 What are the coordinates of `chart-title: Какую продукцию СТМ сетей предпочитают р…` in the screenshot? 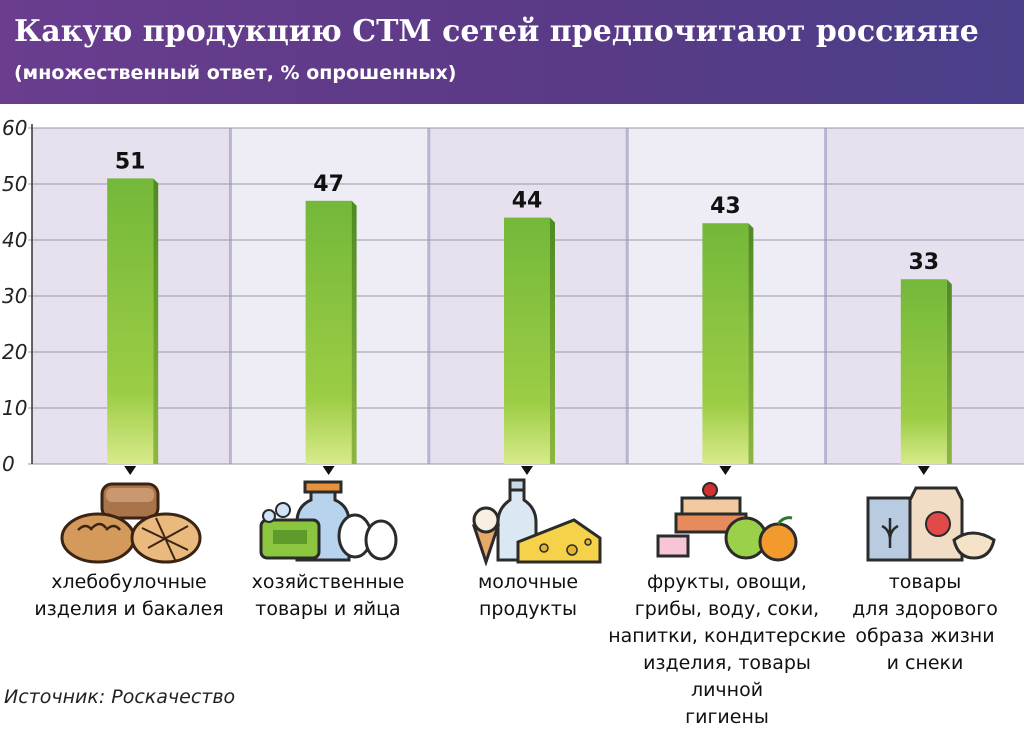 It's located at (496, 31).